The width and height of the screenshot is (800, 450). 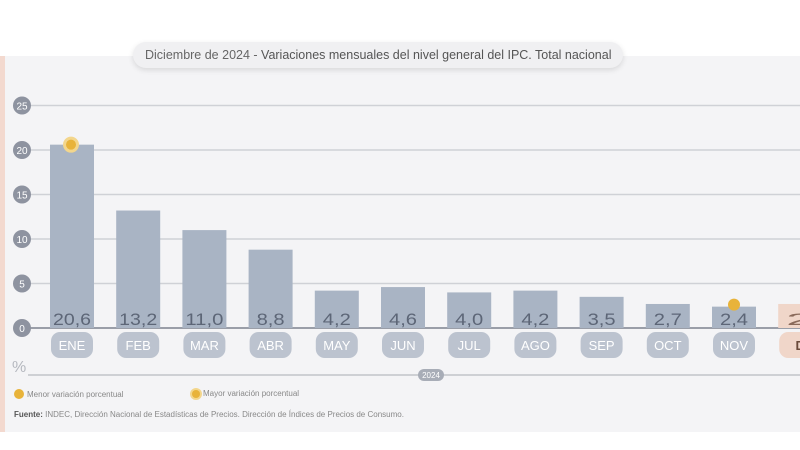 I want to click on legend-min-label: Menor variación porcentual, so click(x=75, y=394).